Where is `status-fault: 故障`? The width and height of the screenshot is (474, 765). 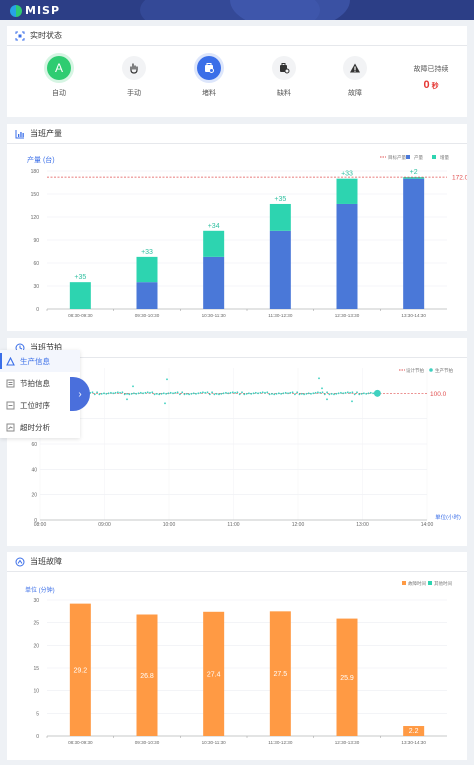
status-fault: 故障 is located at coordinates (355, 77).